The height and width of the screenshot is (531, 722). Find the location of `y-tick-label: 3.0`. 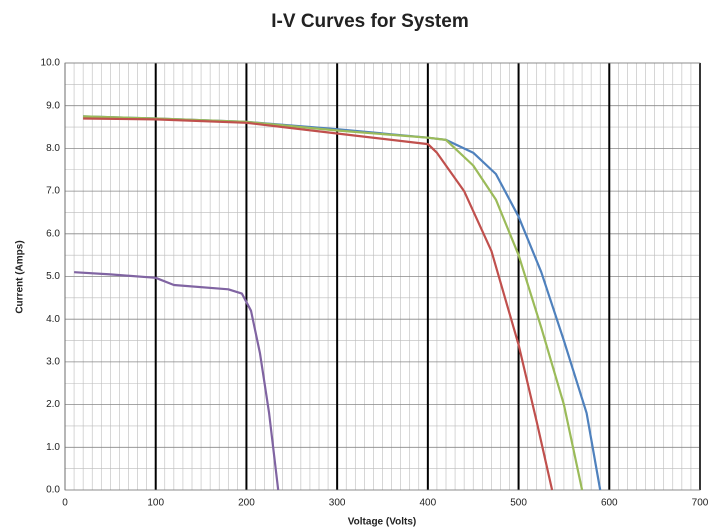

y-tick-label: 3.0 is located at coordinates (53, 362).